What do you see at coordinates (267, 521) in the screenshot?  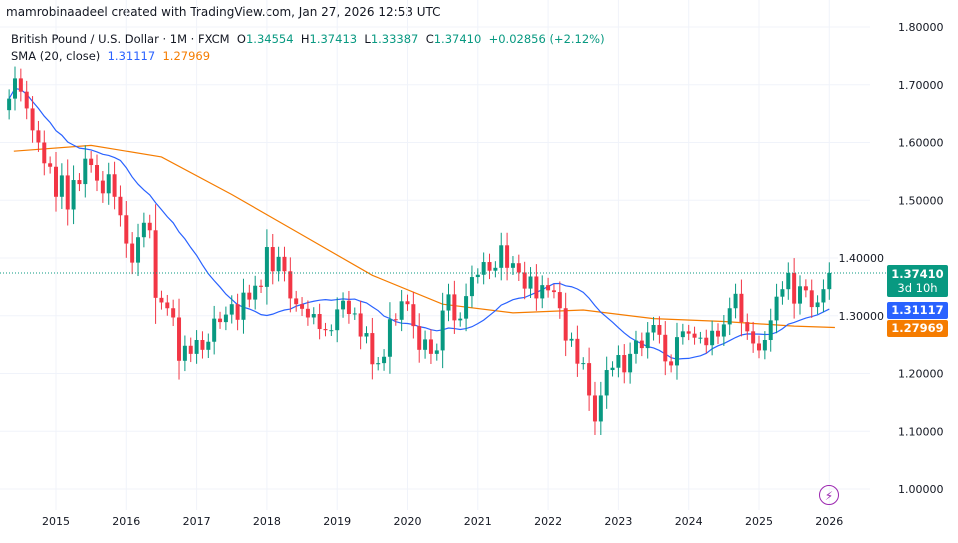 I see `x-tick-label: 2018` at bounding box center [267, 521].